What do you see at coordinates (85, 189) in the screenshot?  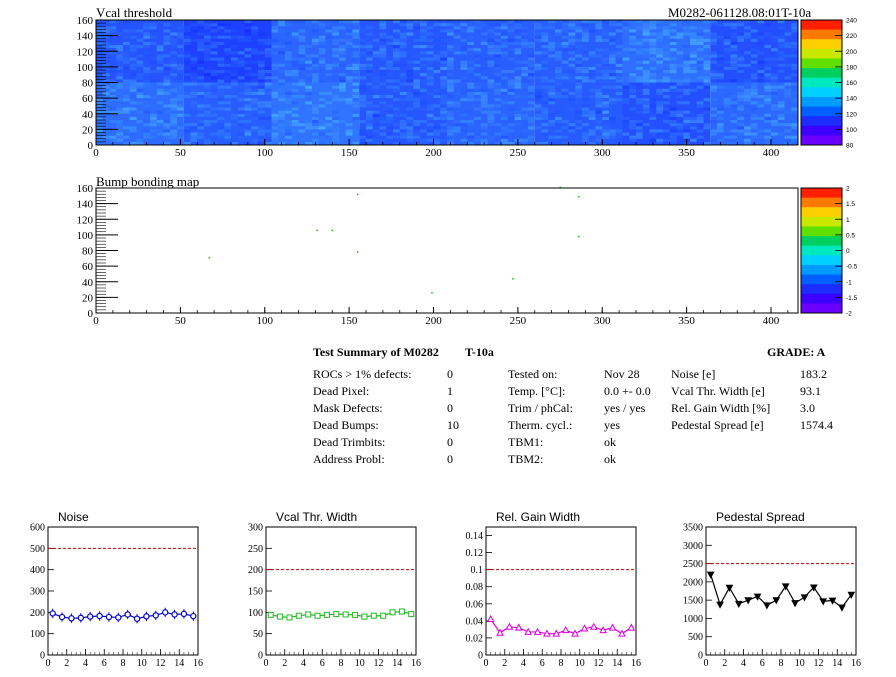 I see `y-tick-label: 160` at bounding box center [85, 189].